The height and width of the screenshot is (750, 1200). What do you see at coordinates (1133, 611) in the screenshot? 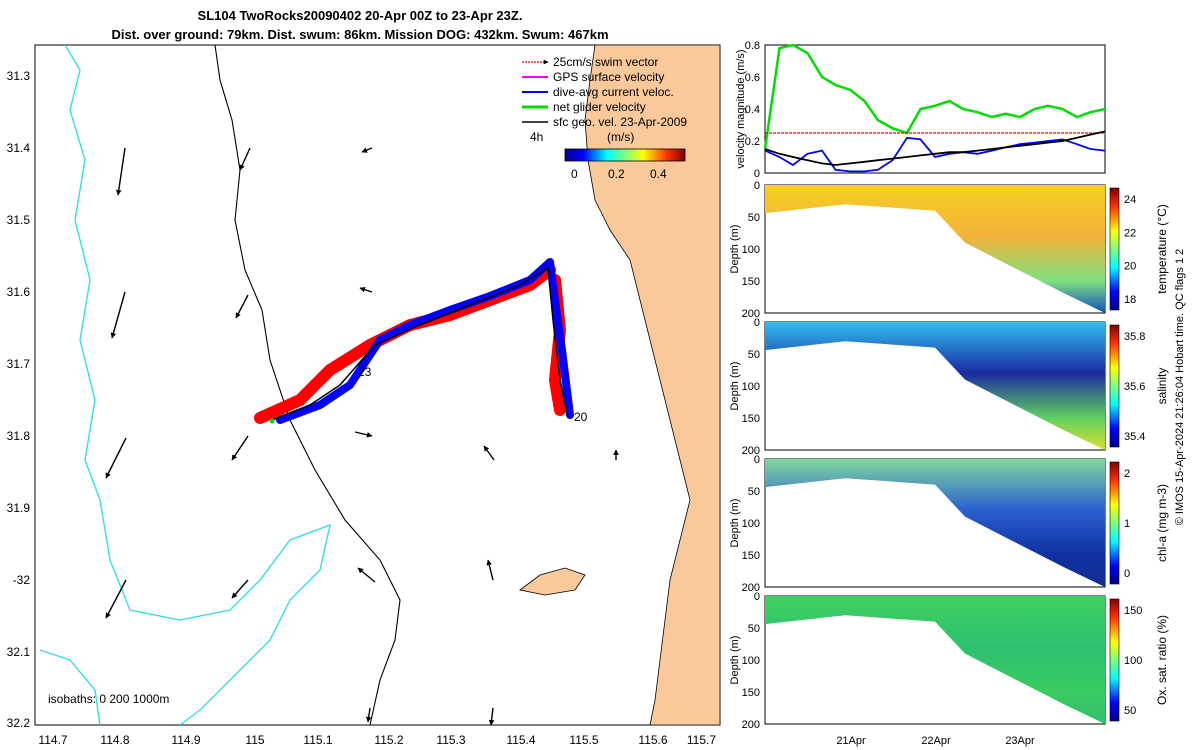
I see `section-colorbar-tick: 150` at bounding box center [1133, 611].